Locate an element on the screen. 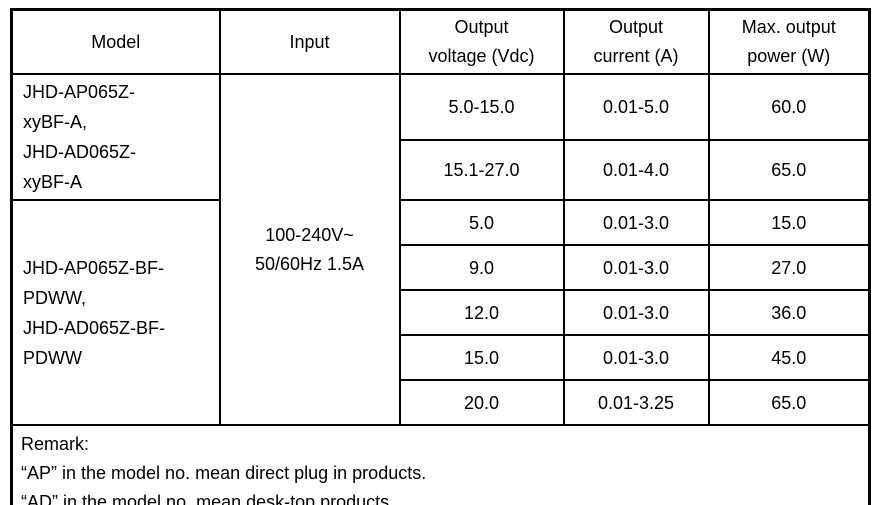  col-header-output-voltage: Output voltage (Vdc) is located at coordinates (481, 41).